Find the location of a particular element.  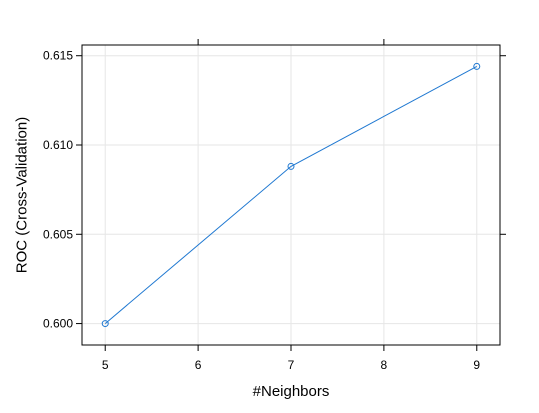

x-tick-label-0: 5 is located at coordinates (105, 365).